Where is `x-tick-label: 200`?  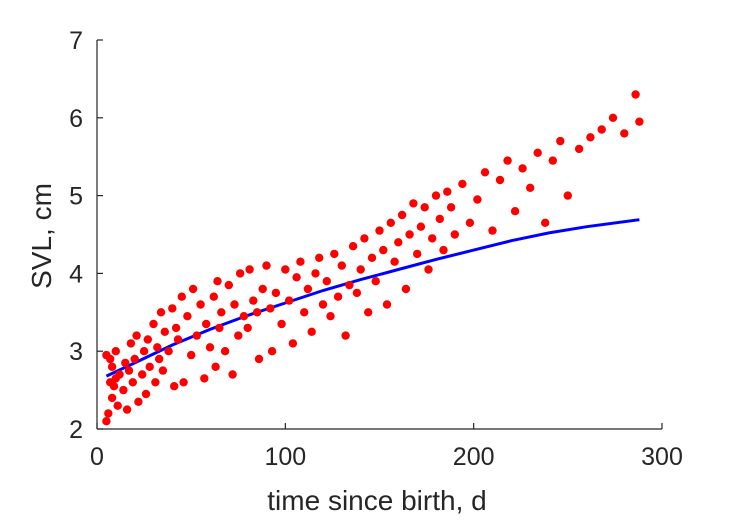
x-tick-label: 200 is located at coordinates (474, 457).